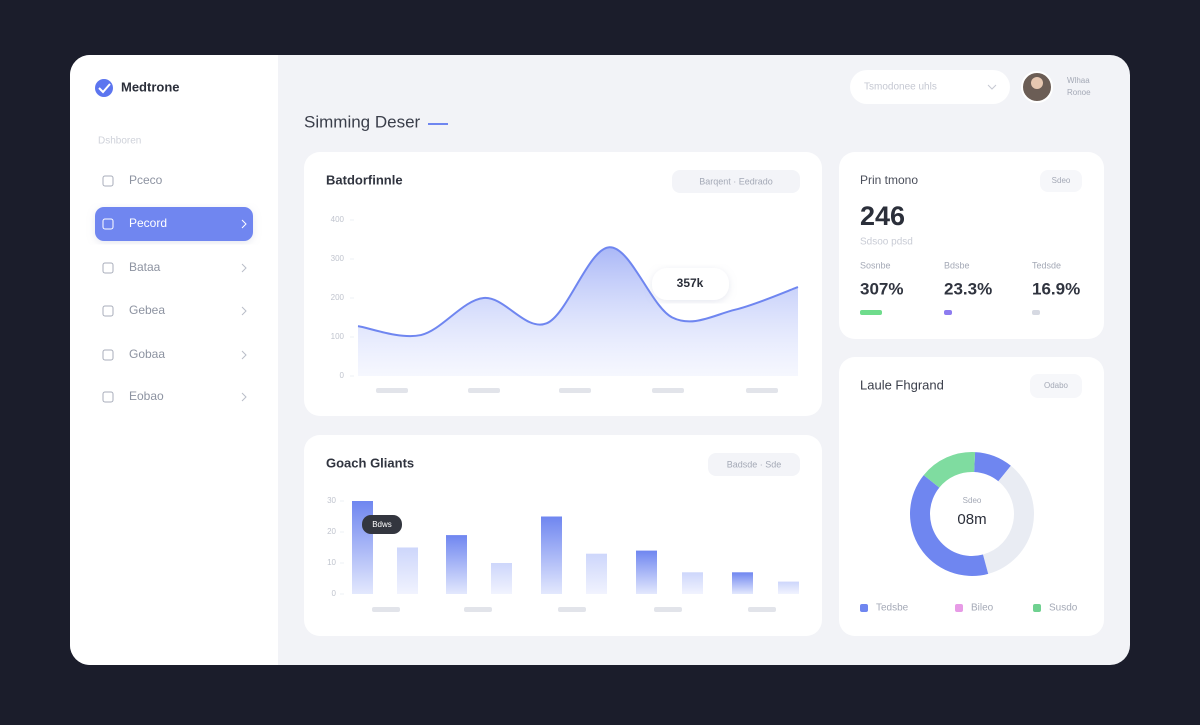  I want to click on area-filter, so click(736, 181).